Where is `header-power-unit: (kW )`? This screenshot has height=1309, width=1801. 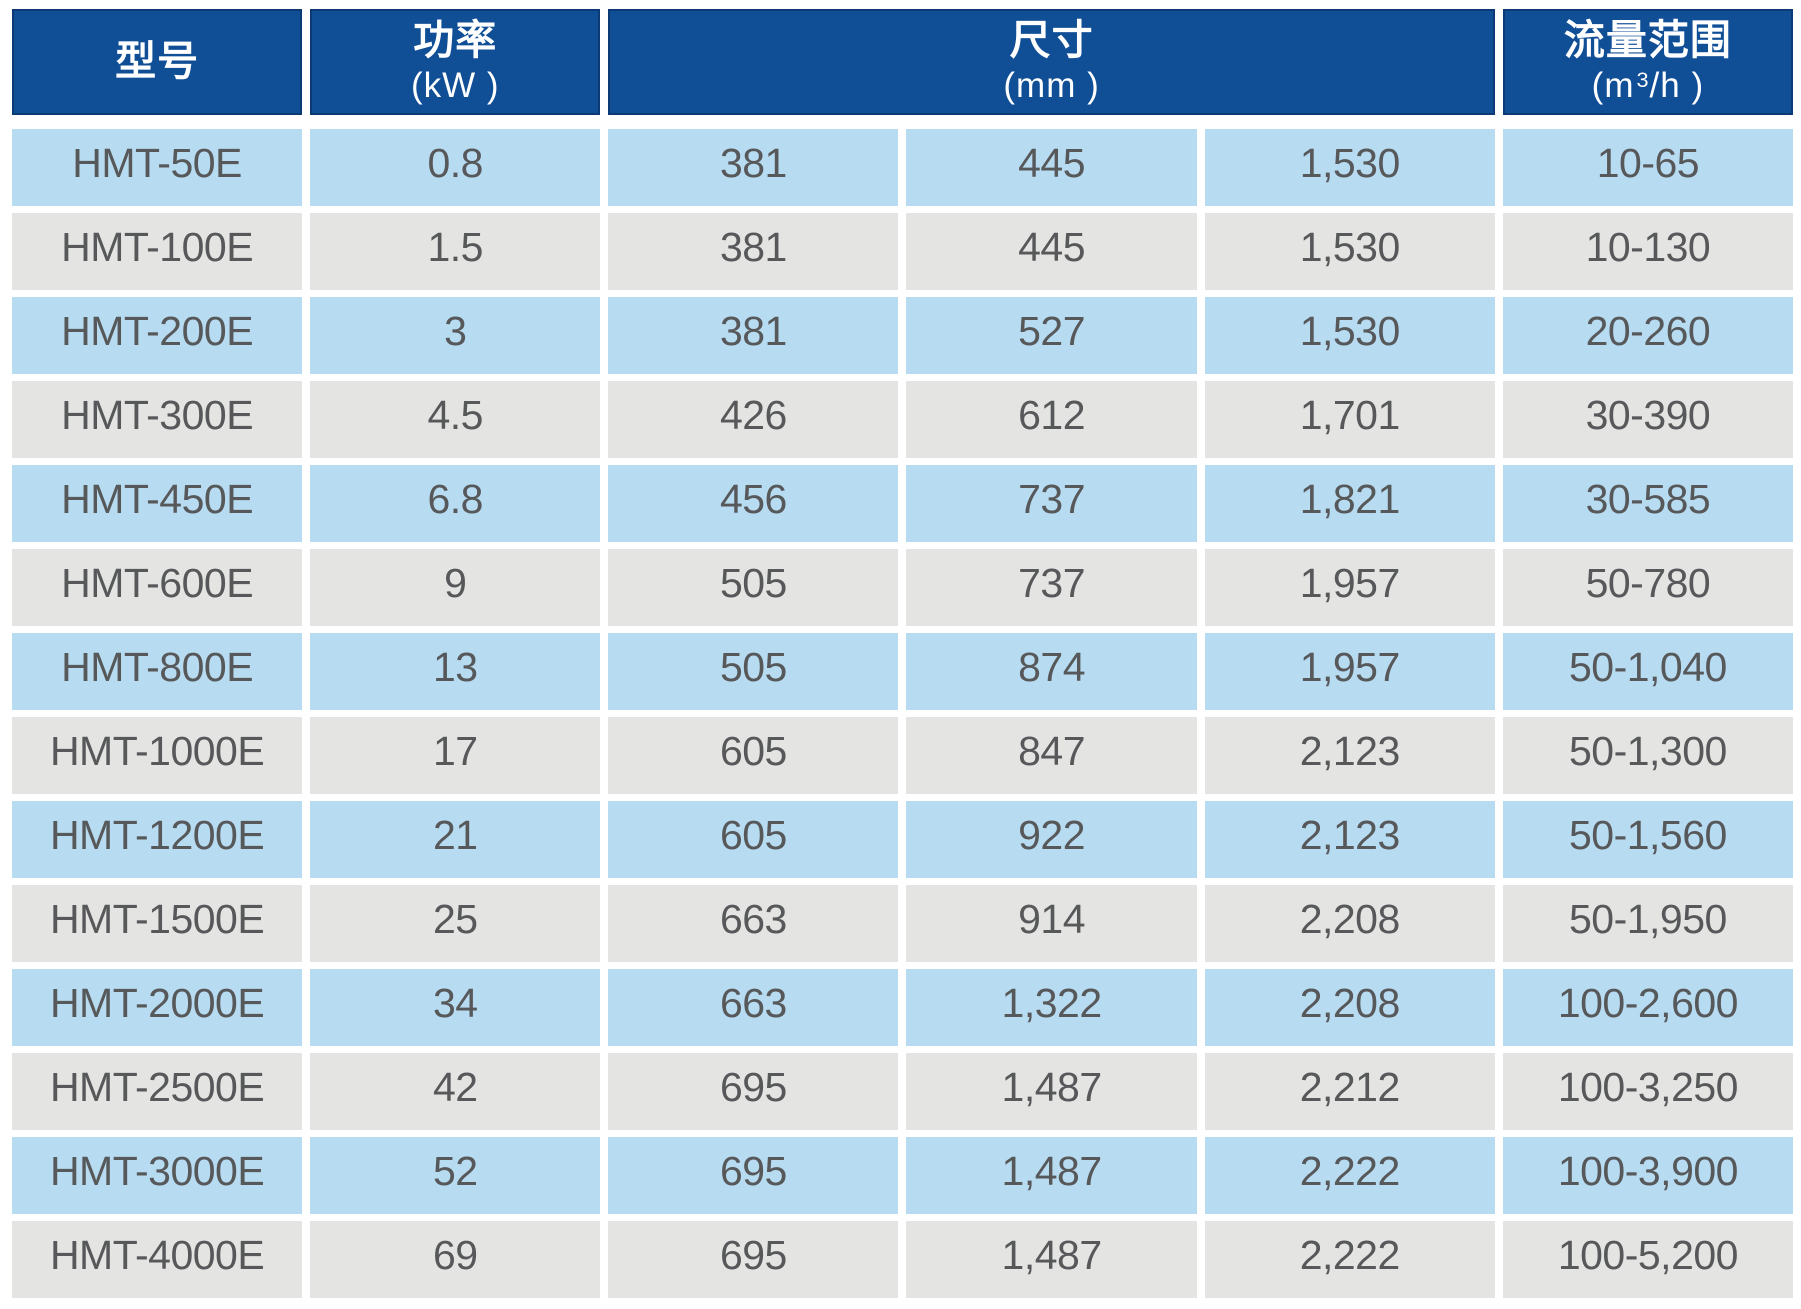
header-power-unit: (kW ) is located at coordinates (455, 86).